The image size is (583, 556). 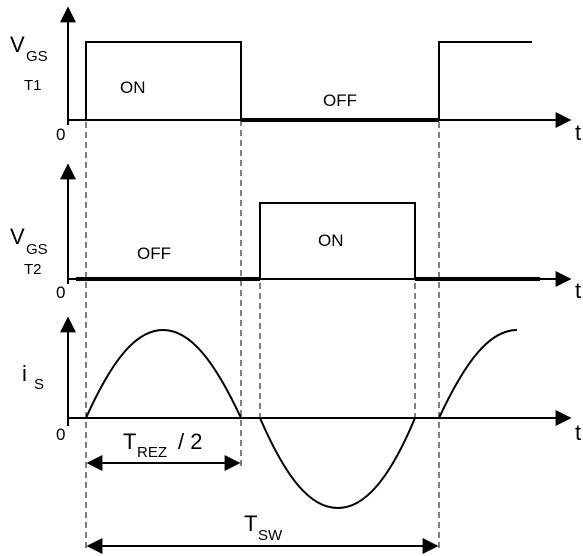 What do you see at coordinates (60, 134) in the screenshot?
I see `t1-origin-label: 0` at bounding box center [60, 134].